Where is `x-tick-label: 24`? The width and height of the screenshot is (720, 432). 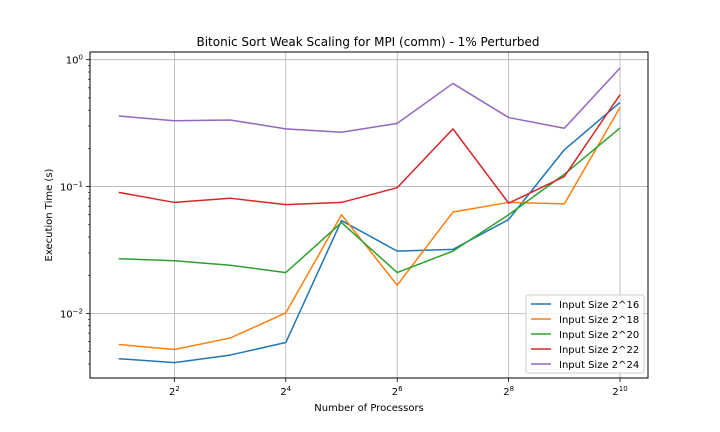 x-tick-label: 24 is located at coordinates (285, 391).